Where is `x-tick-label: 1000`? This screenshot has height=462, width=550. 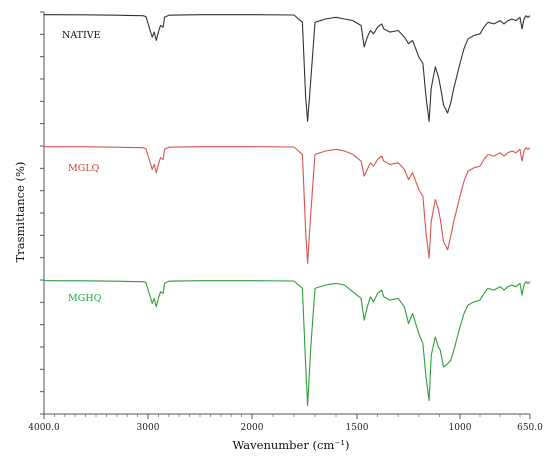 x-tick-label: 1000 is located at coordinates (460, 428).